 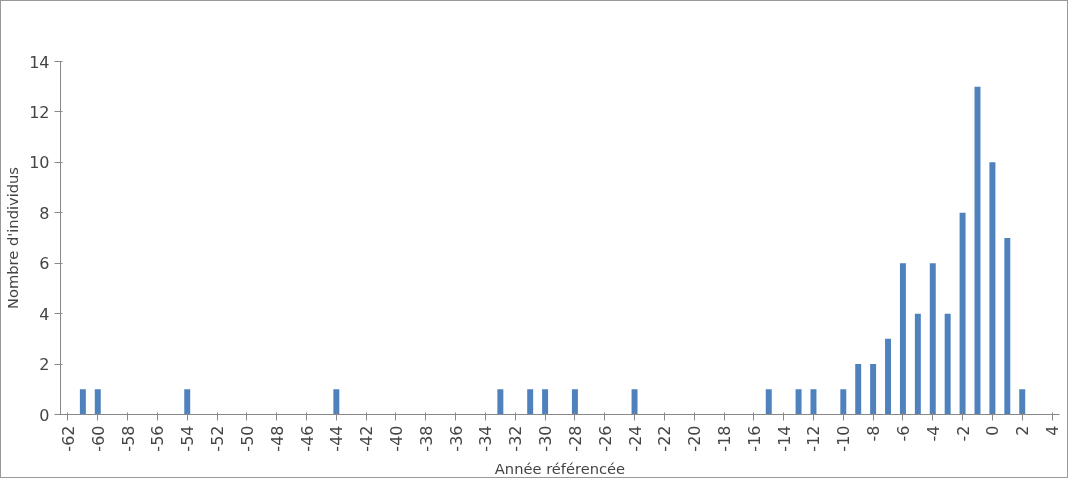 I want to click on x-tick-label: -26, so click(x=605, y=438).